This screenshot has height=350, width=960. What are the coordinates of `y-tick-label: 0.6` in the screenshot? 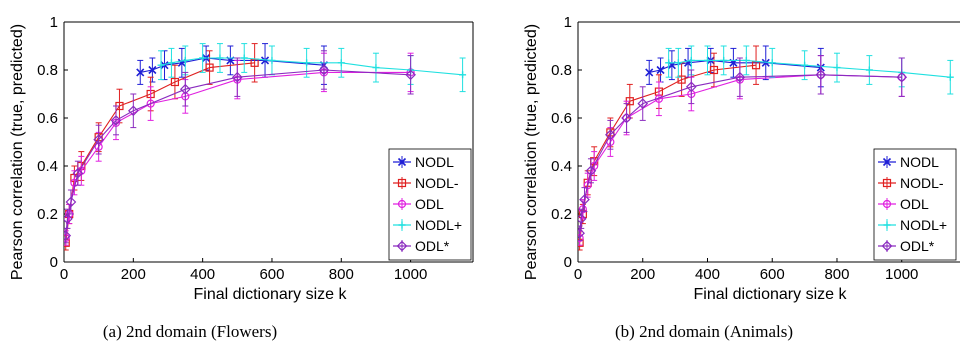 It's located at (47, 118).